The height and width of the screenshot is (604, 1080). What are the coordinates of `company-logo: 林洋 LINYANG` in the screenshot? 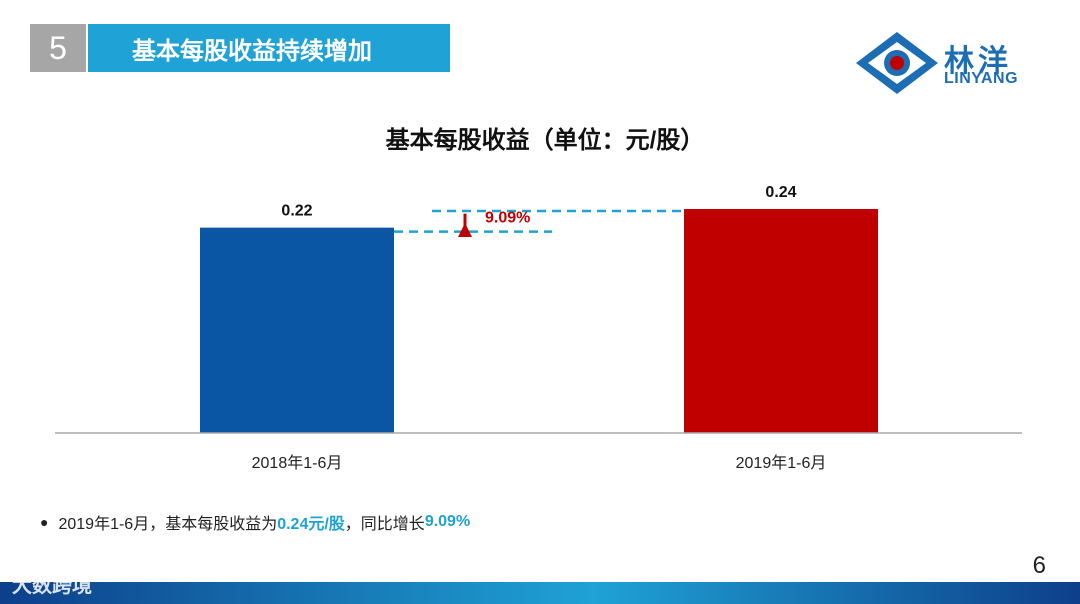 It's located at (944, 63).